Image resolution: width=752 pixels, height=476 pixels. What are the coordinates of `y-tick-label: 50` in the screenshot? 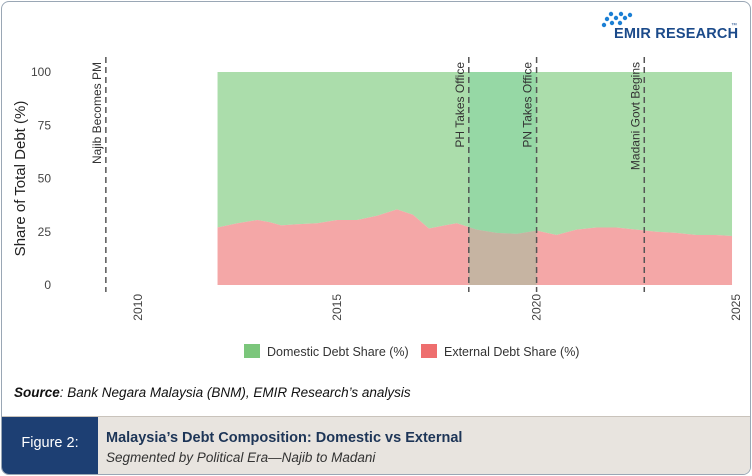 It's located at (45, 179).